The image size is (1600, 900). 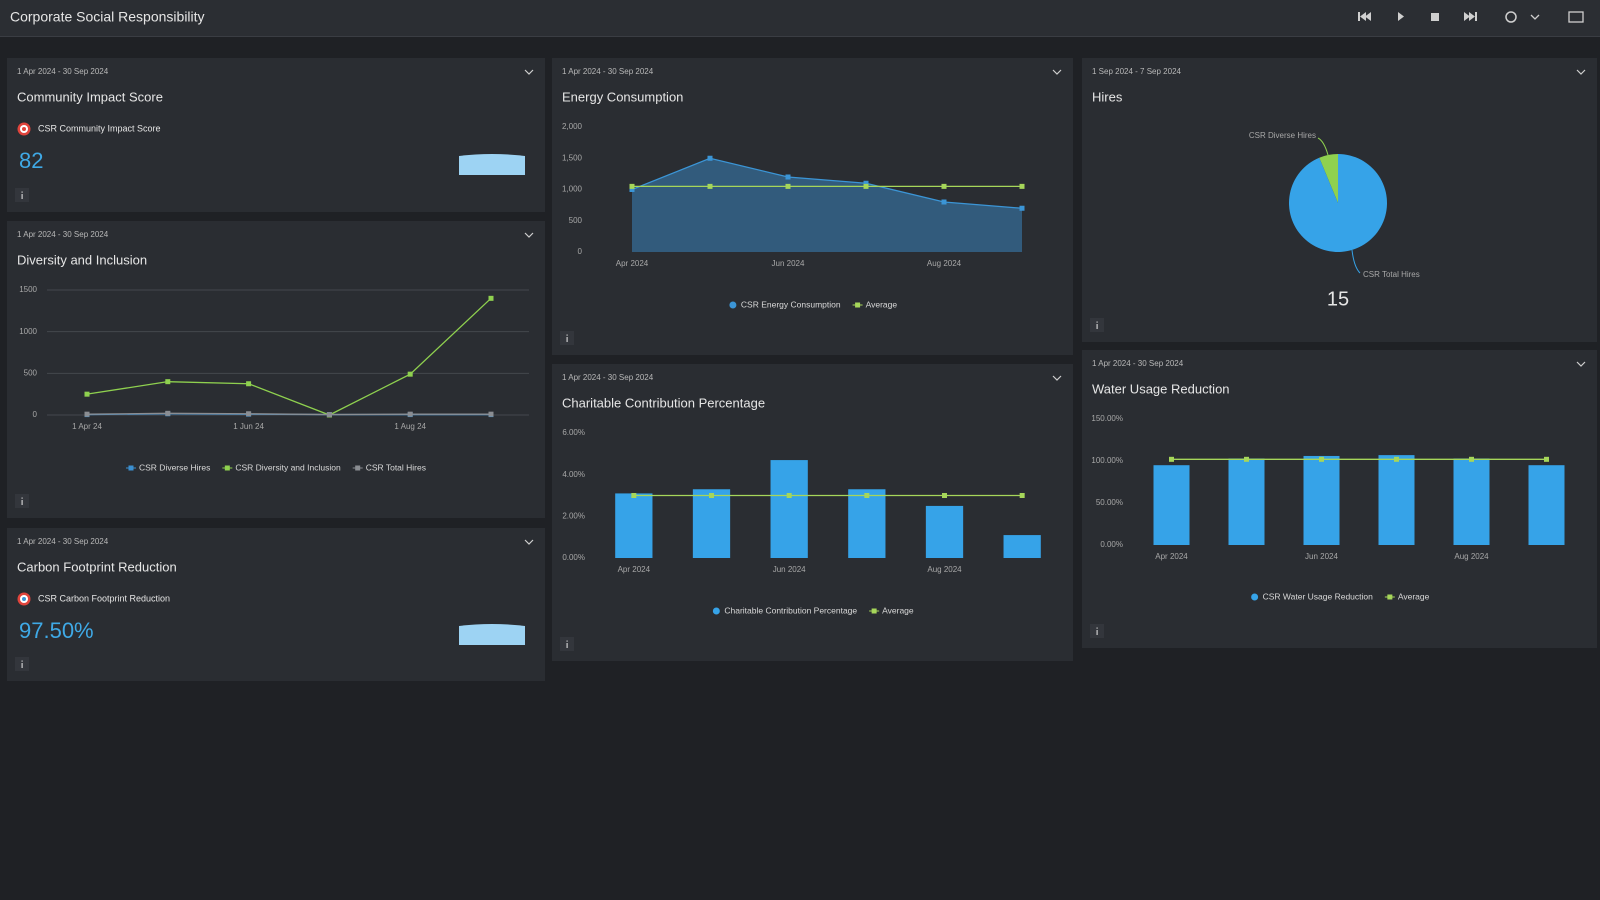 I want to click on y-tick-label: 1500, so click(x=28, y=289).